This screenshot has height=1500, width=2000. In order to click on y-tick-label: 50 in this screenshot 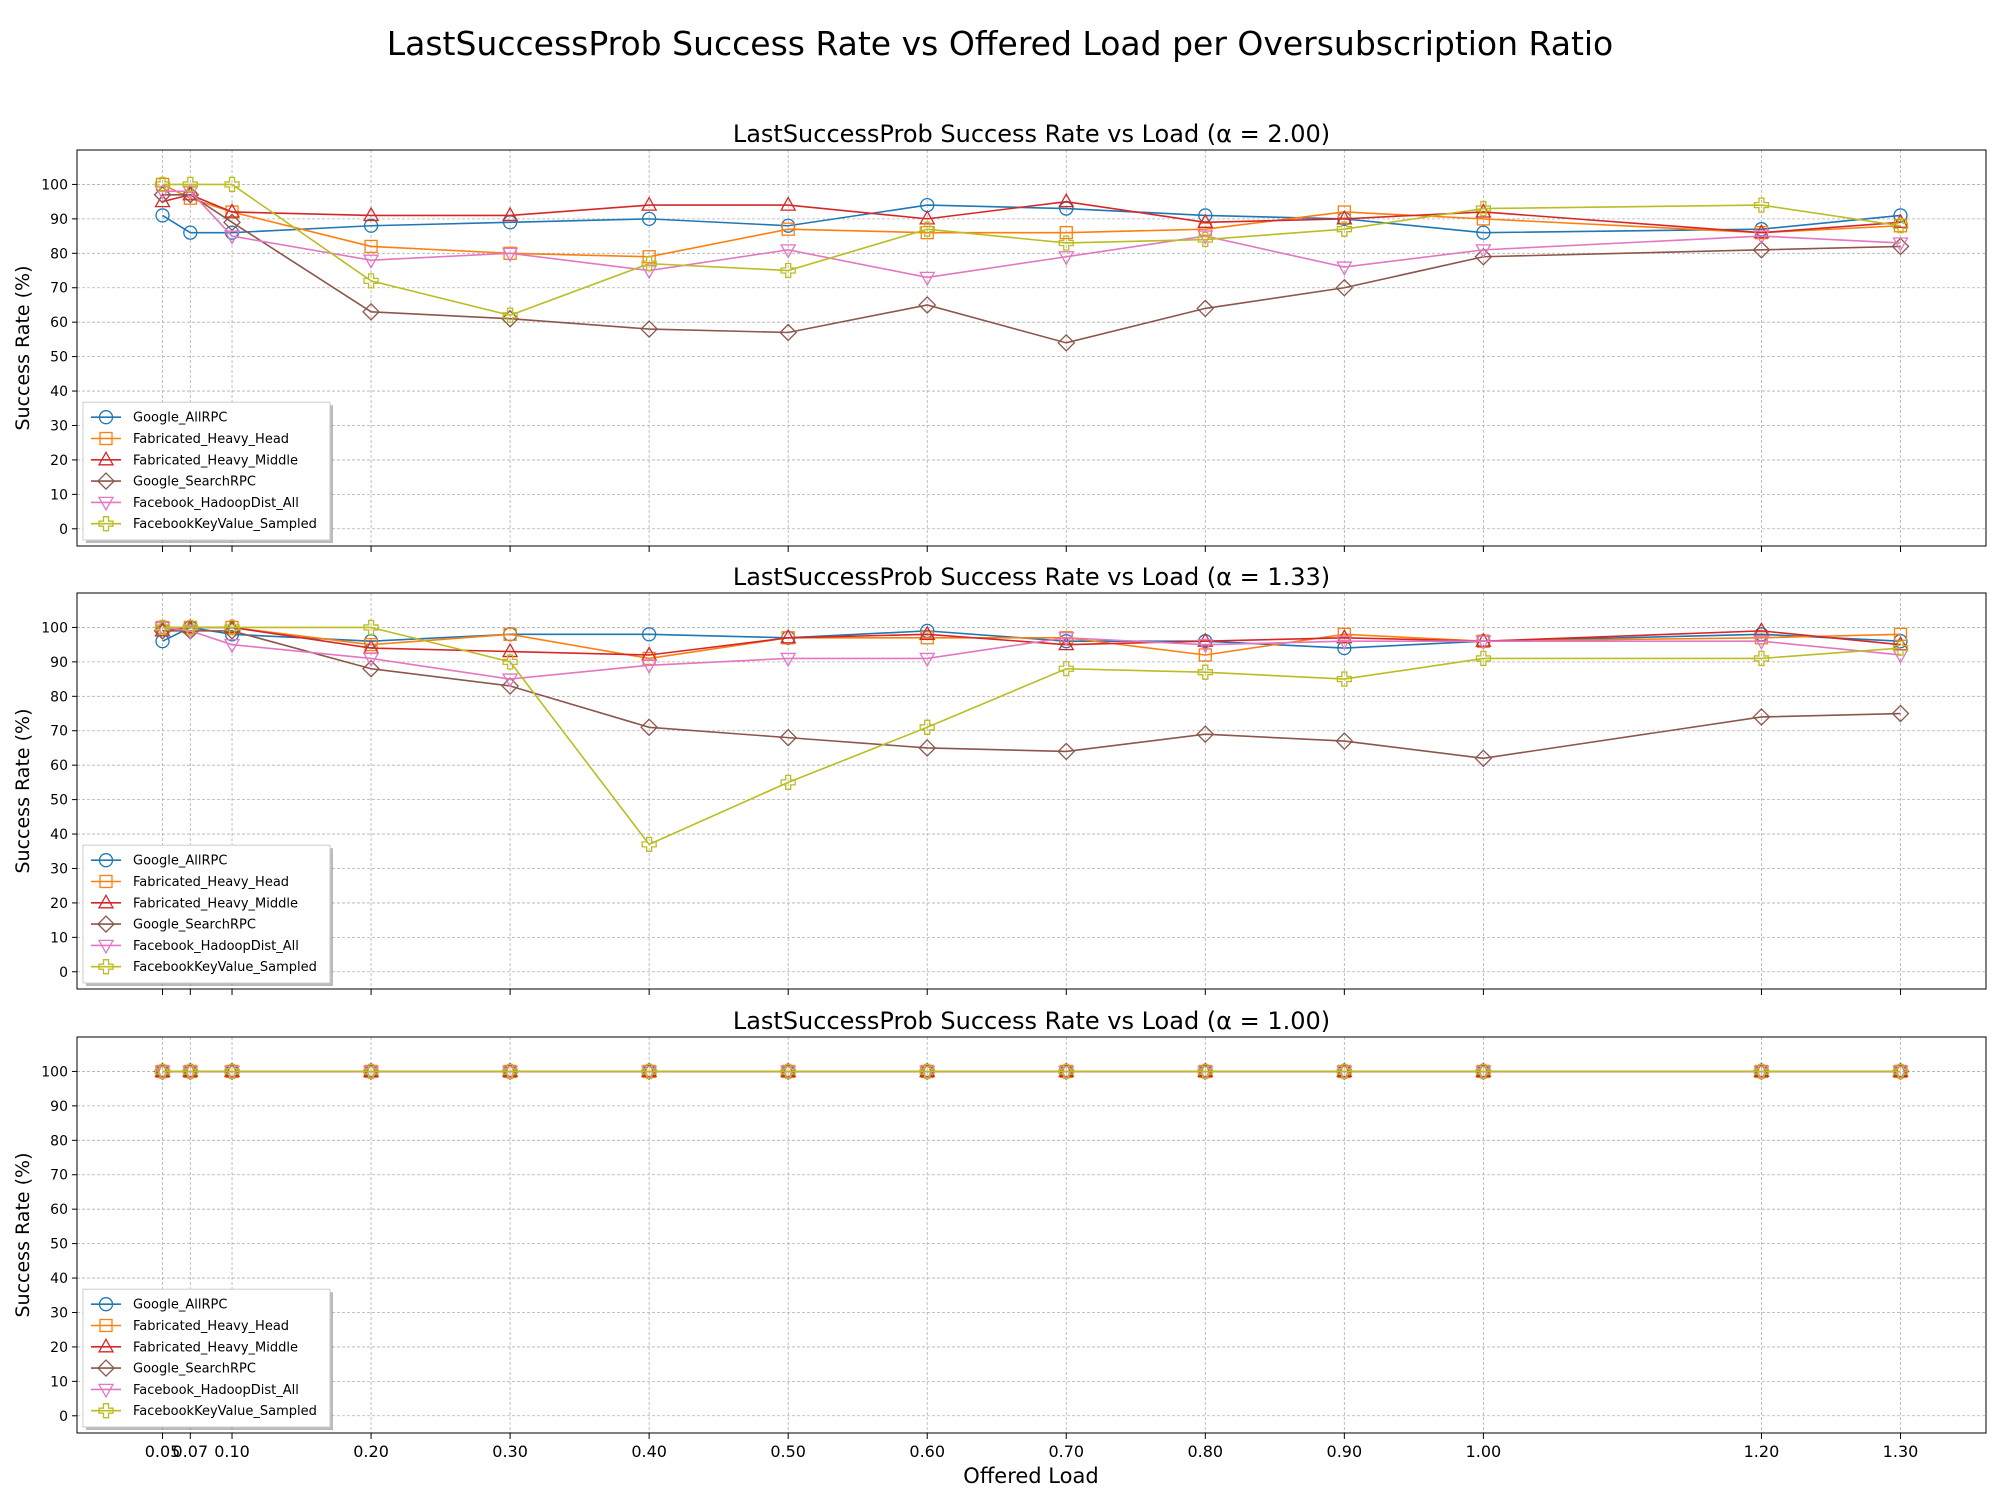, I will do `click(59, 358)`.